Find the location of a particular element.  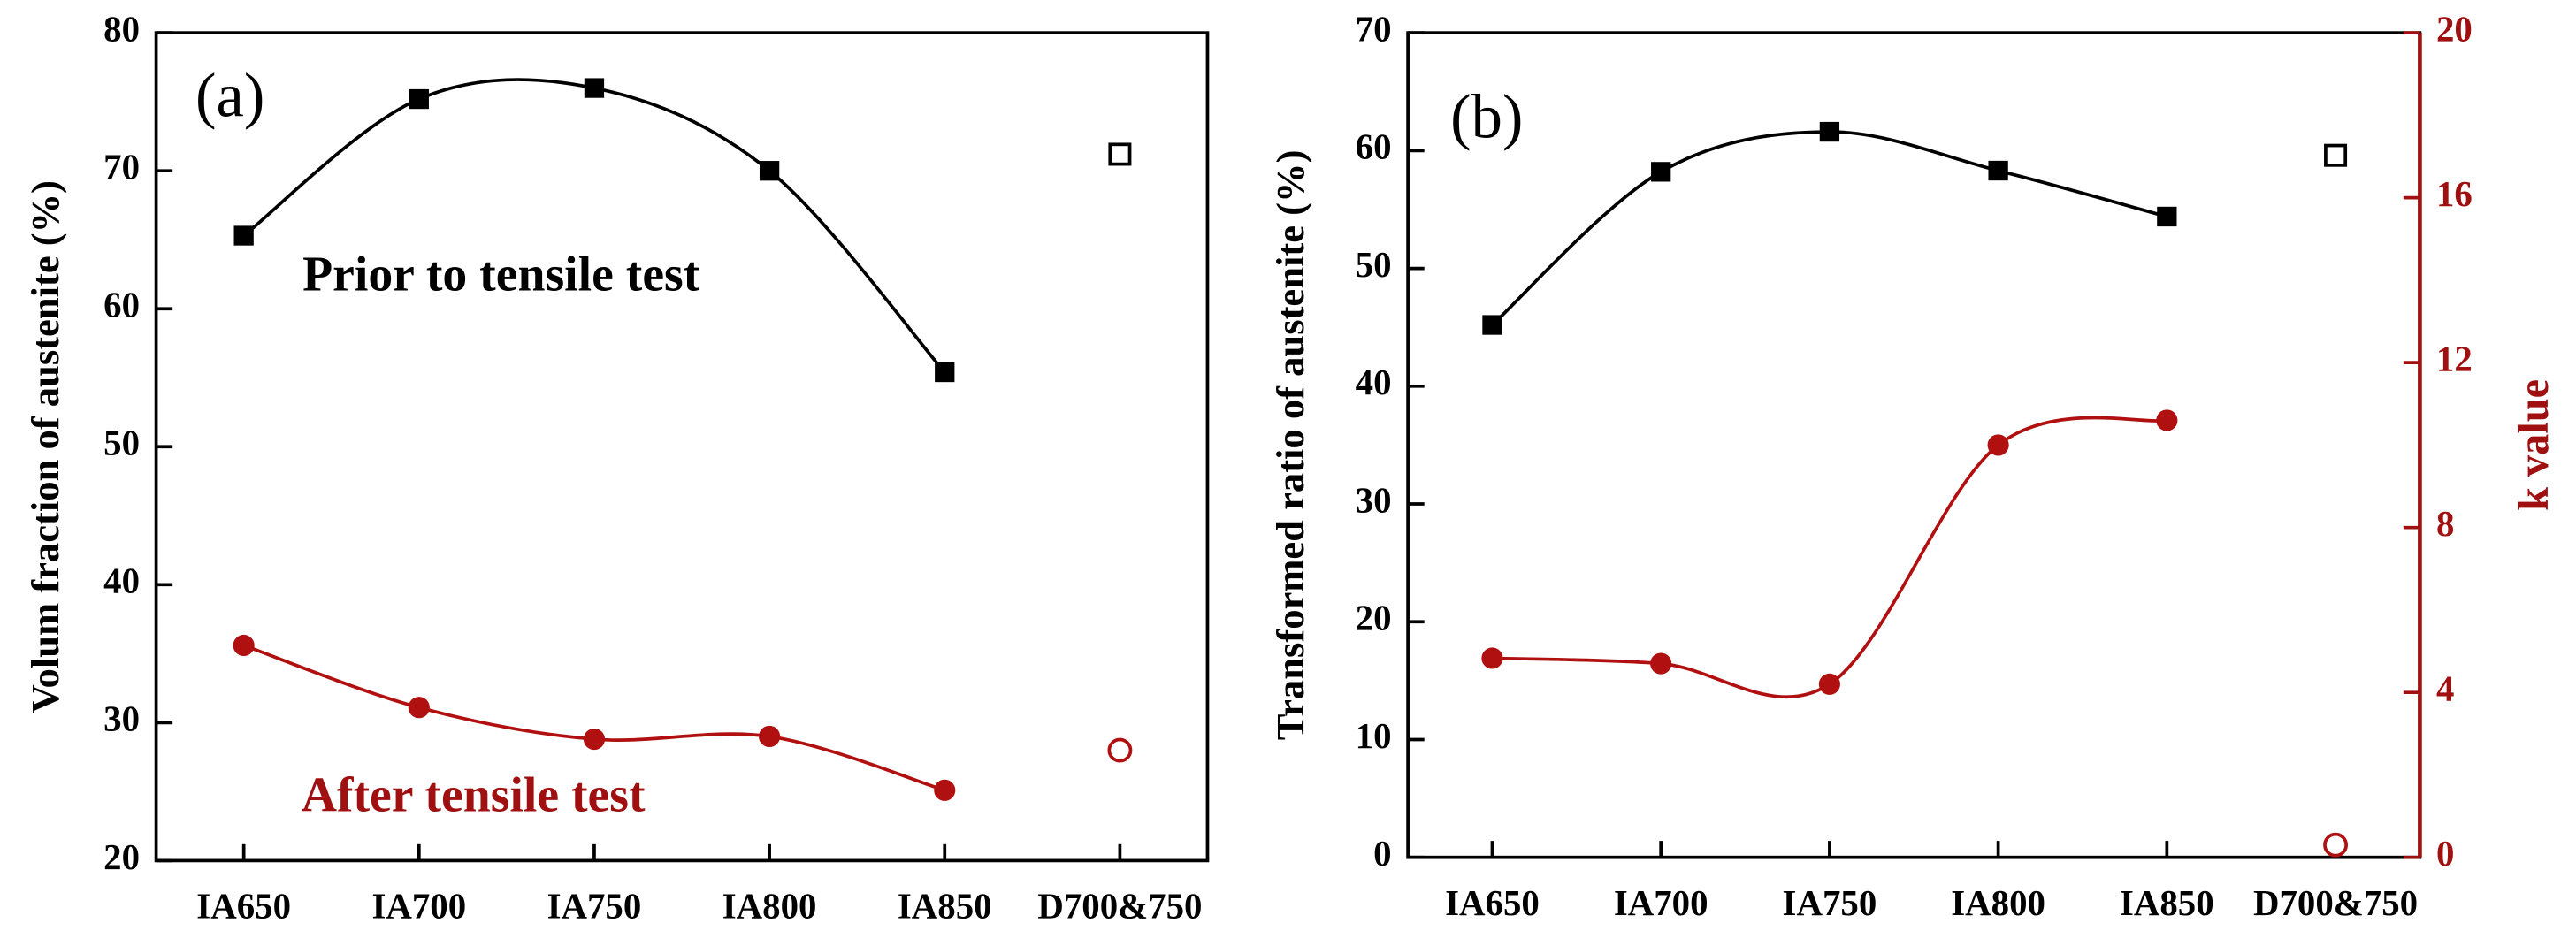

y2-tick-label: 16 is located at coordinates (2454, 194).